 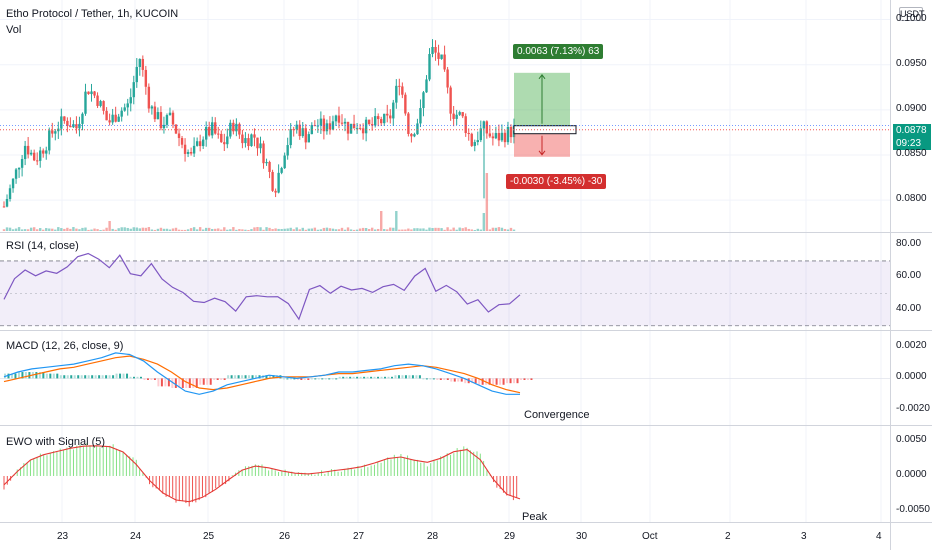 What do you see at coordinates (908, 308) in the screenshot?
I see `rsi-tick-2: 40.00` at bounding box center [908, 308].